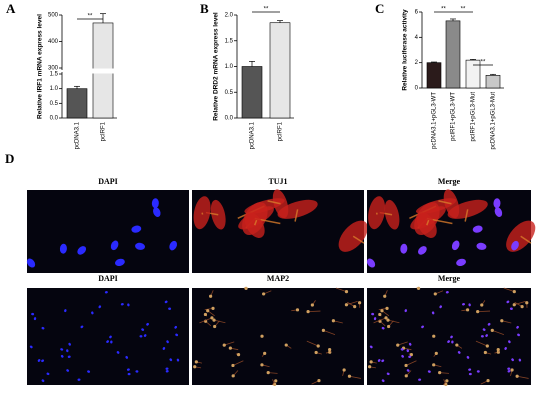  I want to click on y-tick-label: 2, so click(417, 63).